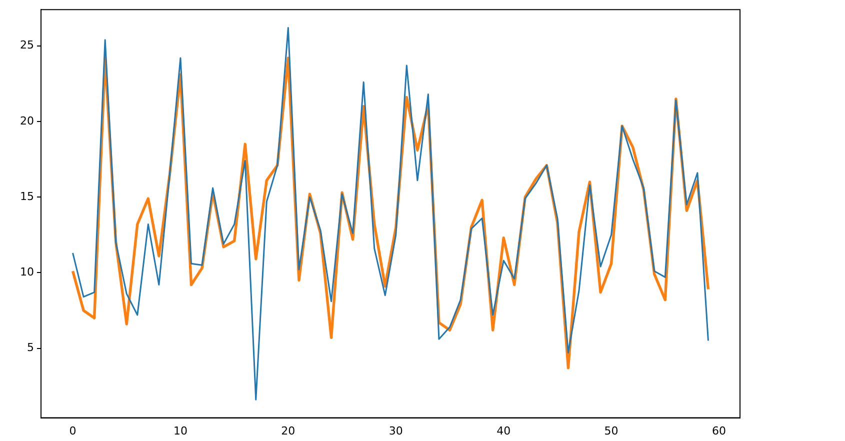 This screenshot has width=845, height=441. I want to click on x-tick-label: 30, so click(395, 431).